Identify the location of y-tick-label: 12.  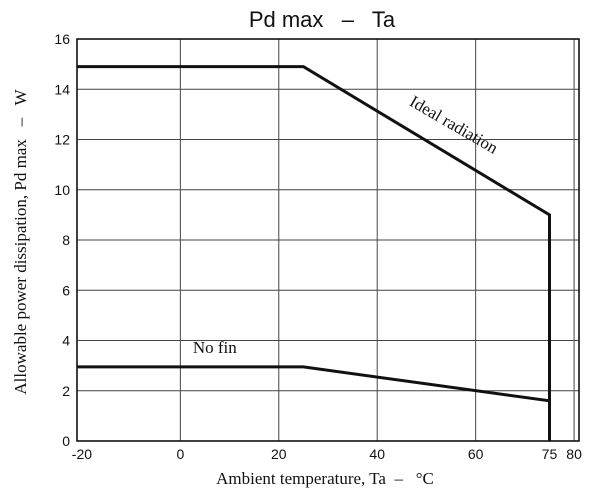
(62, 140).